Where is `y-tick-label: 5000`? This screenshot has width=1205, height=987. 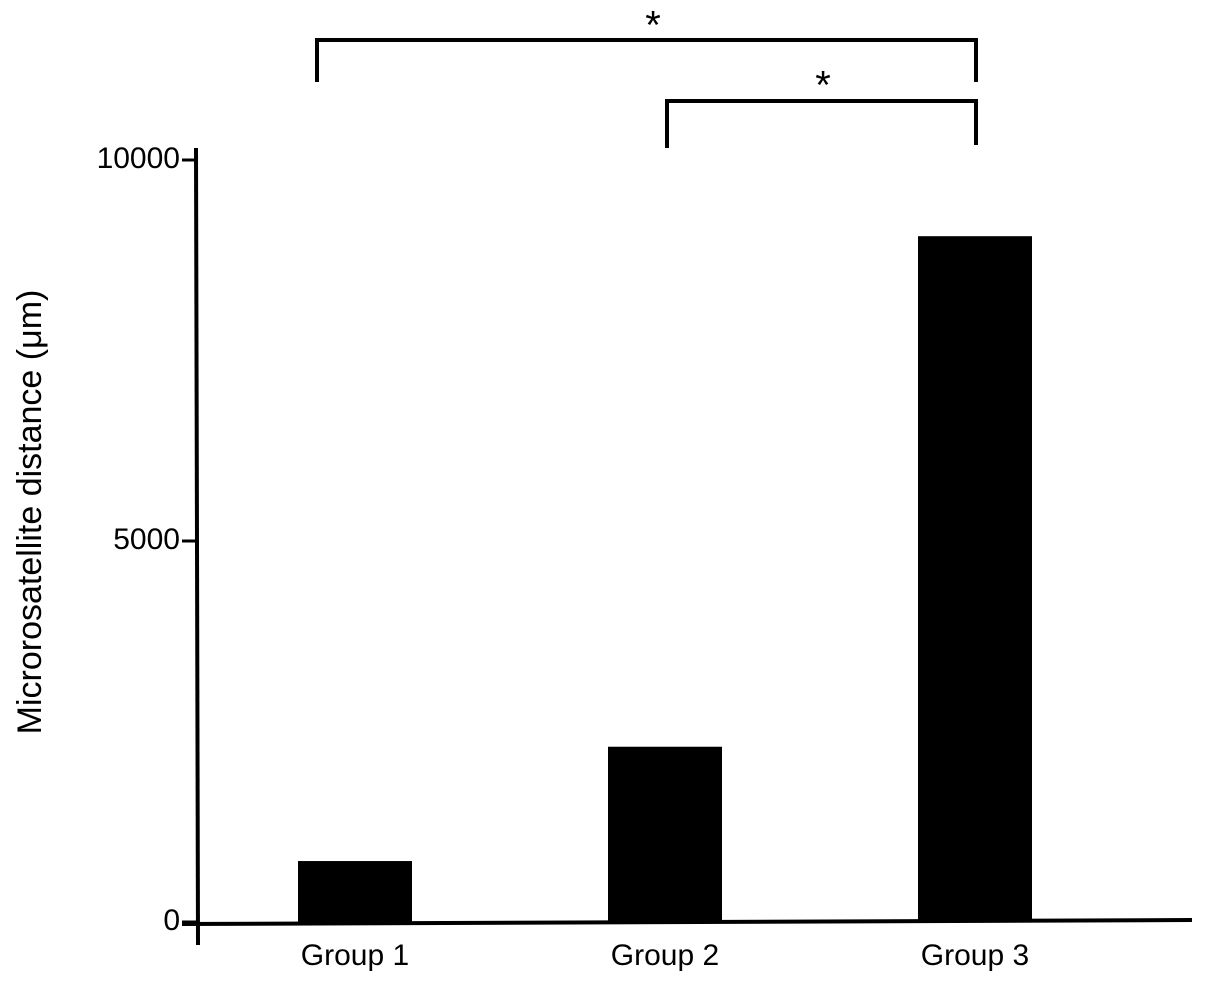
y-tick-label: 5000 is located at coordinates (146, 539).